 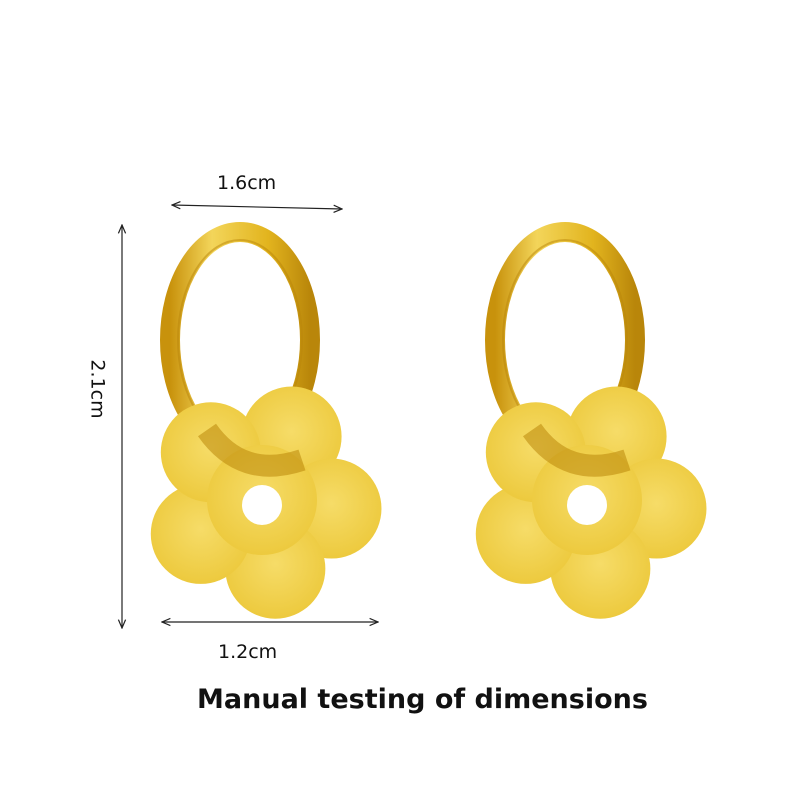 I want to click on pendant-width-label: 1.2cm, so click(x=248, y=652).